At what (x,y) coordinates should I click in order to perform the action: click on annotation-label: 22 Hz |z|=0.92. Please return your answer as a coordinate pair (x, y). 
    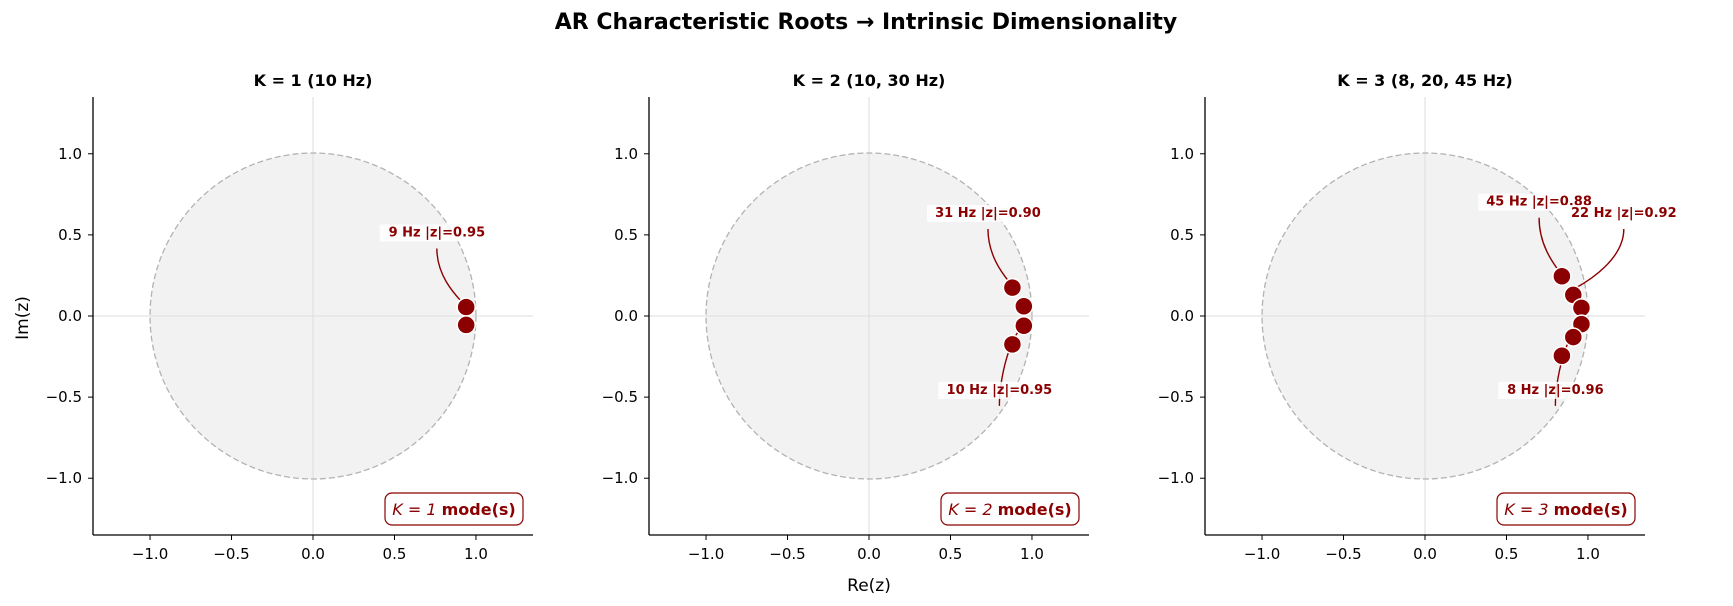
    Looking at the image, I should click on (1624, 213).